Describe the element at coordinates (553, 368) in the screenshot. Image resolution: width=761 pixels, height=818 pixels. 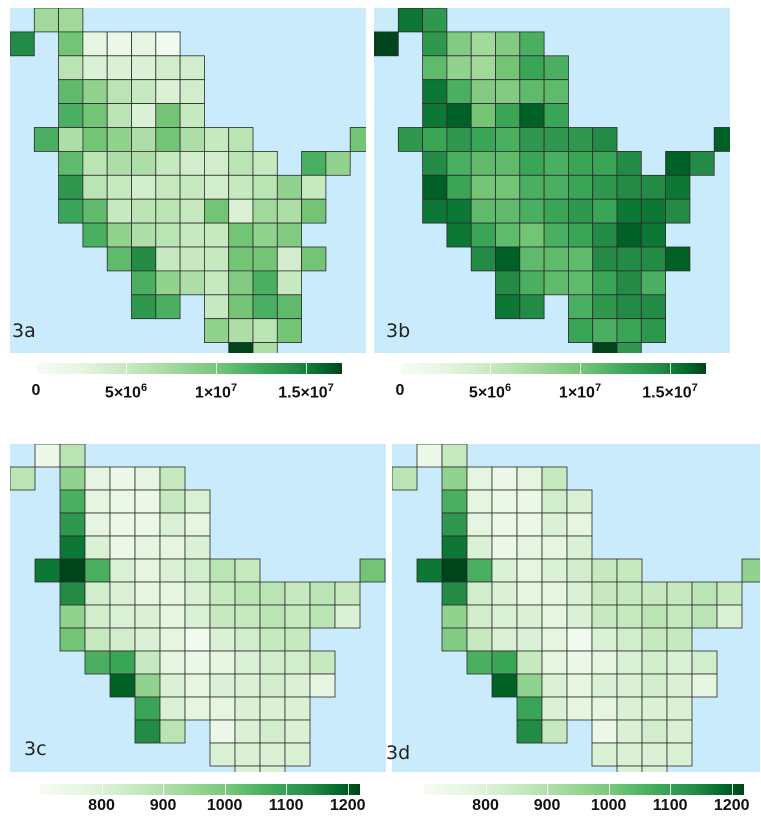
I see `colorbar-ab-right` at that location.